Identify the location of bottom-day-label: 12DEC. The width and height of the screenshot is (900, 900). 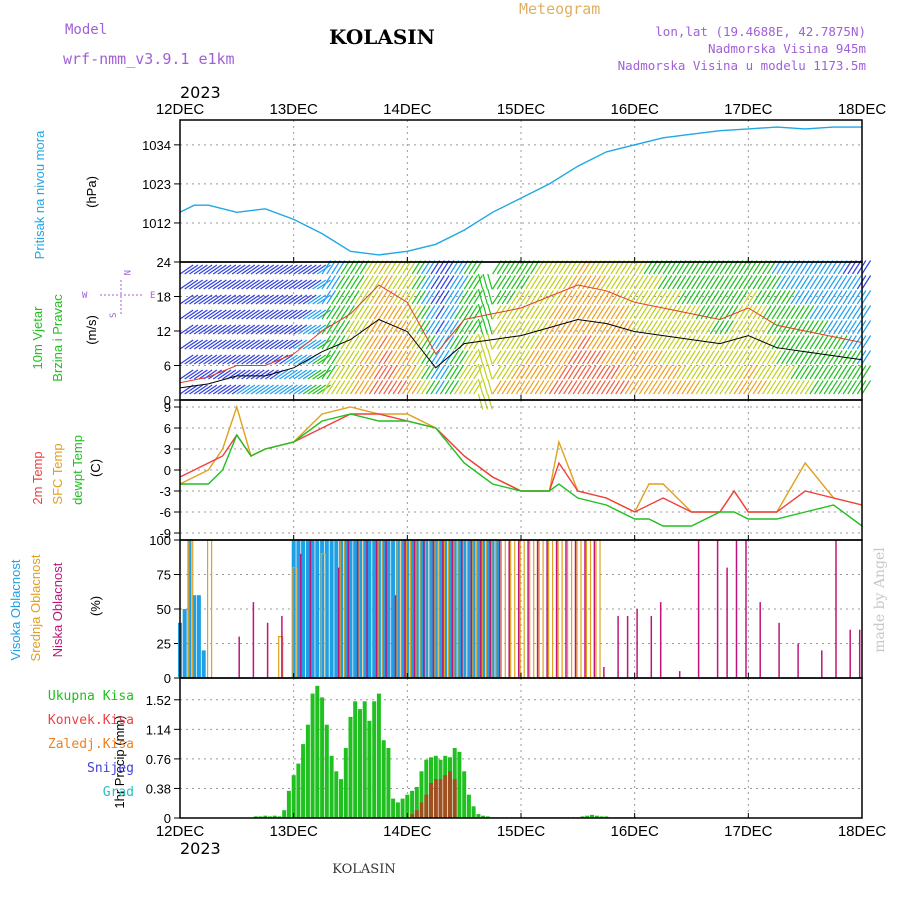
(180, 831).